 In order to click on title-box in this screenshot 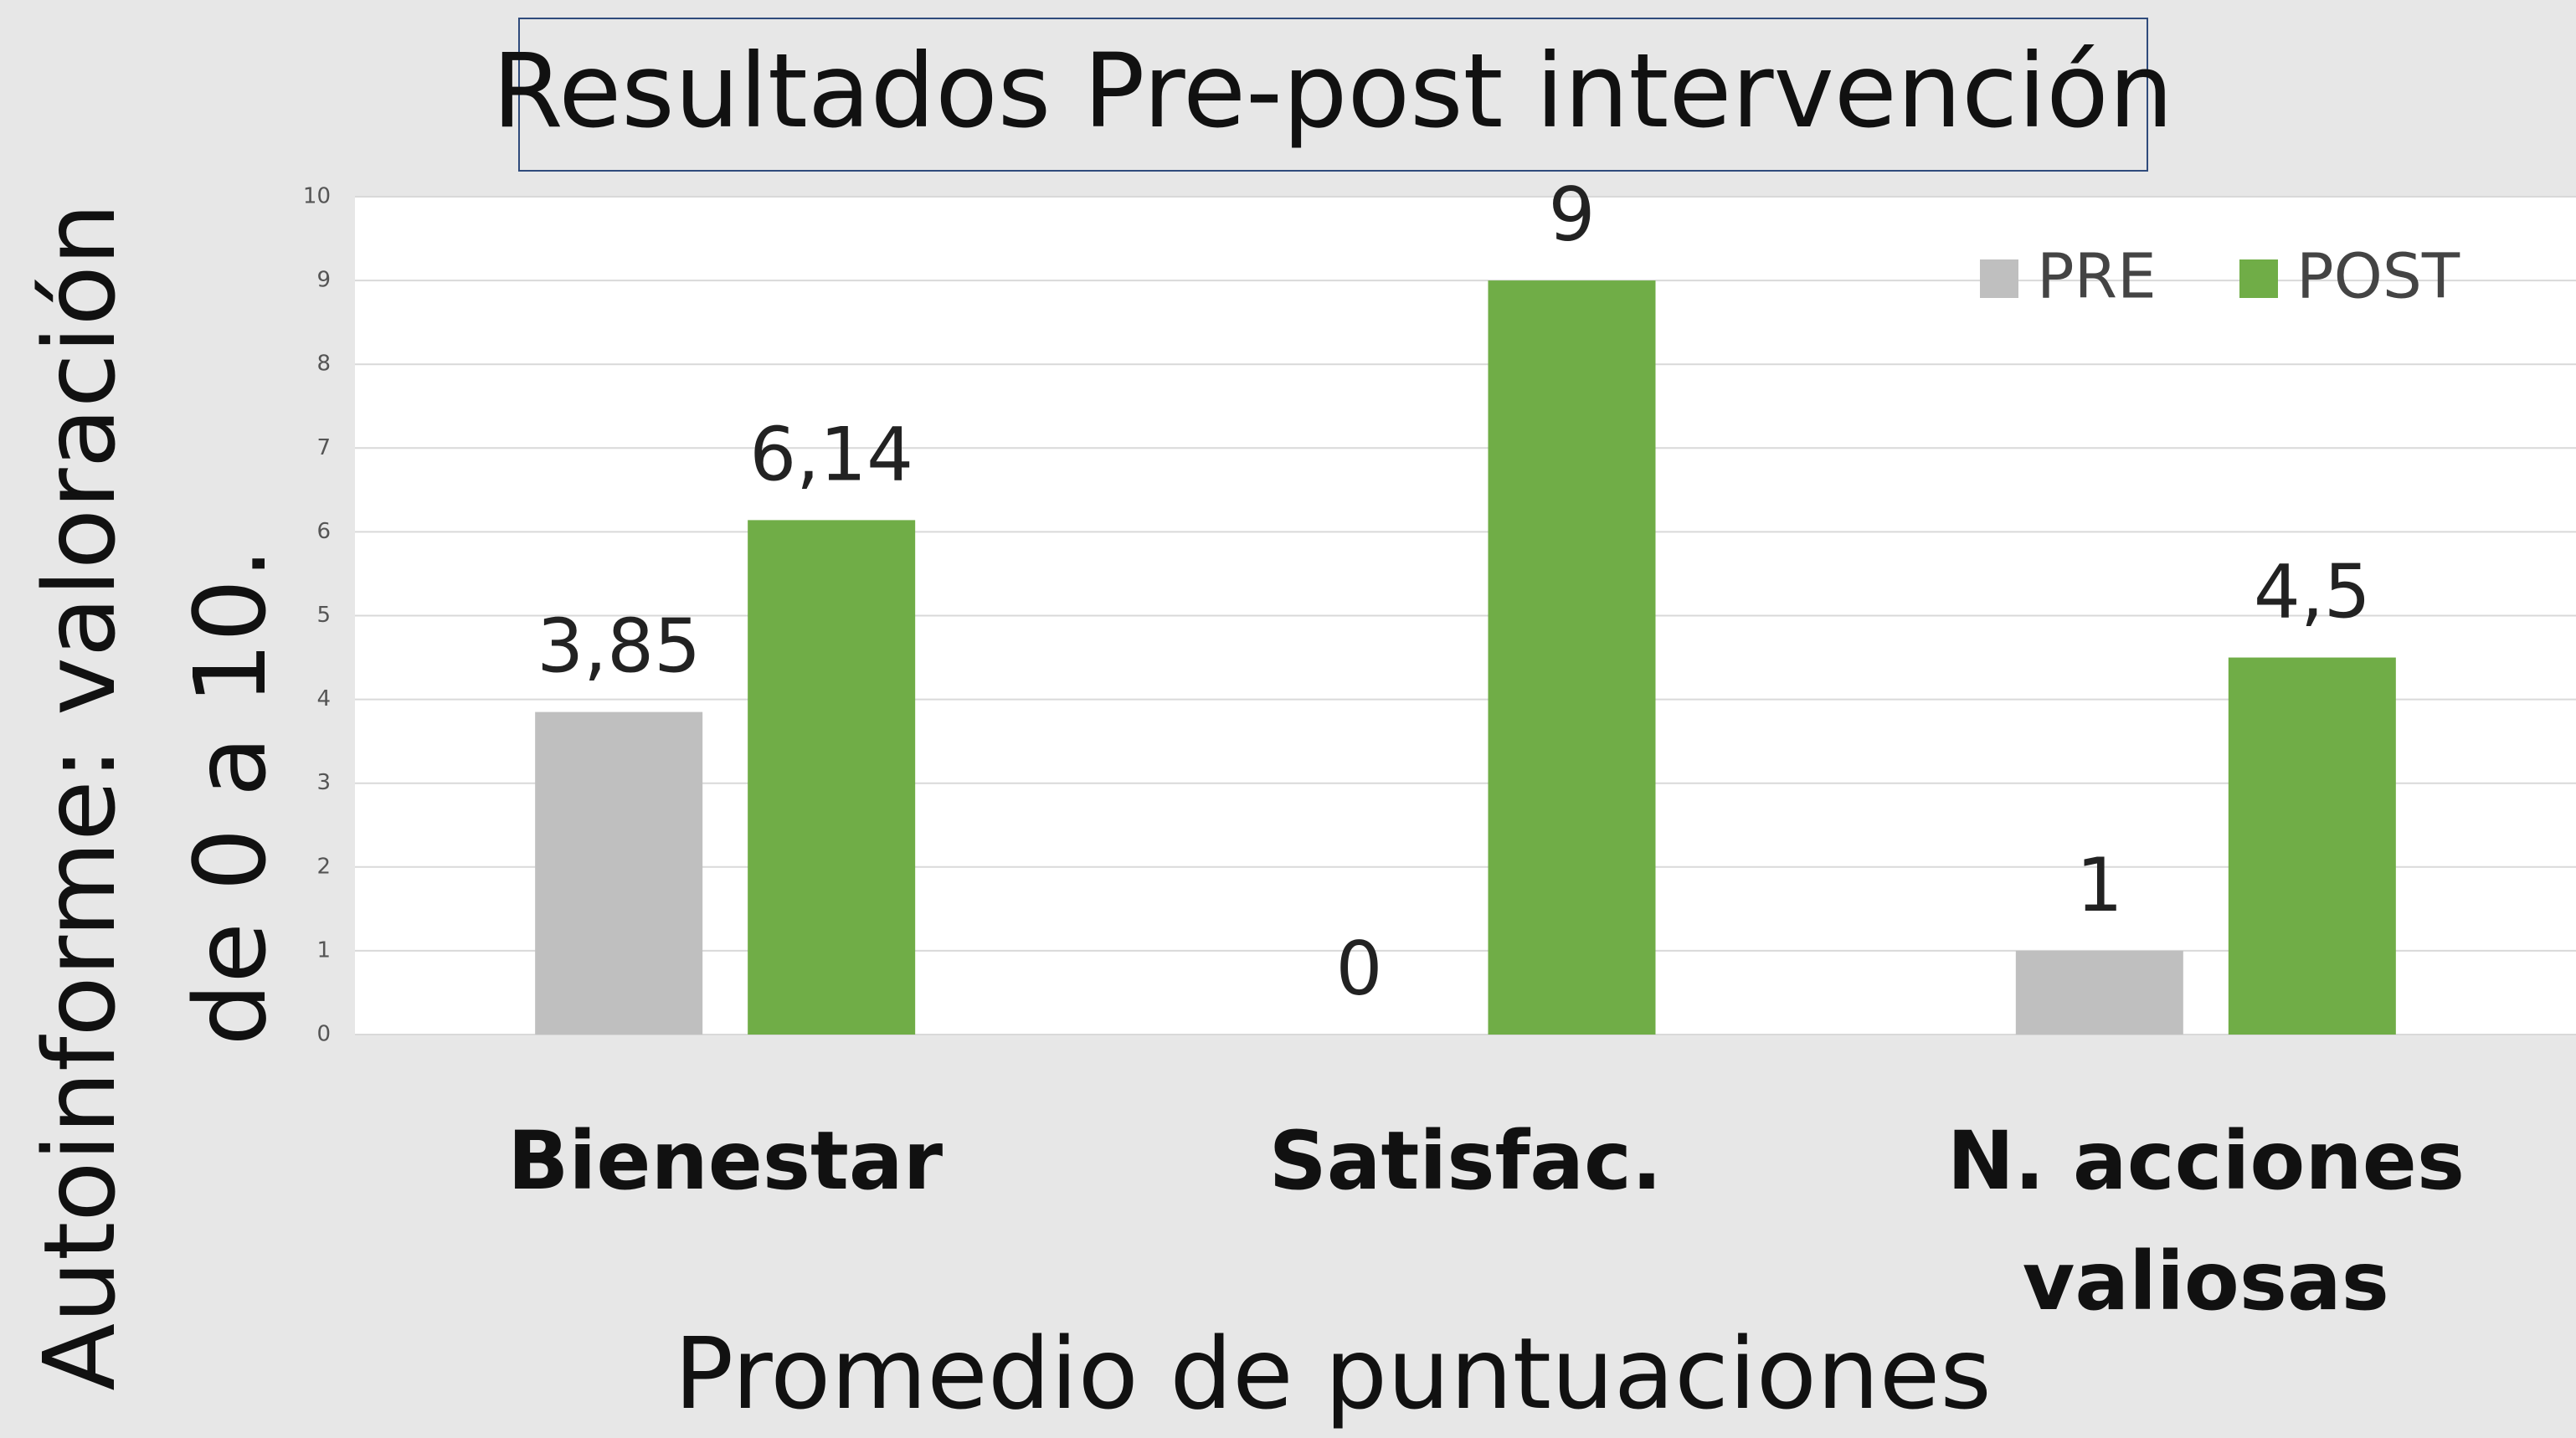, I will do `click(1333, 95)`.